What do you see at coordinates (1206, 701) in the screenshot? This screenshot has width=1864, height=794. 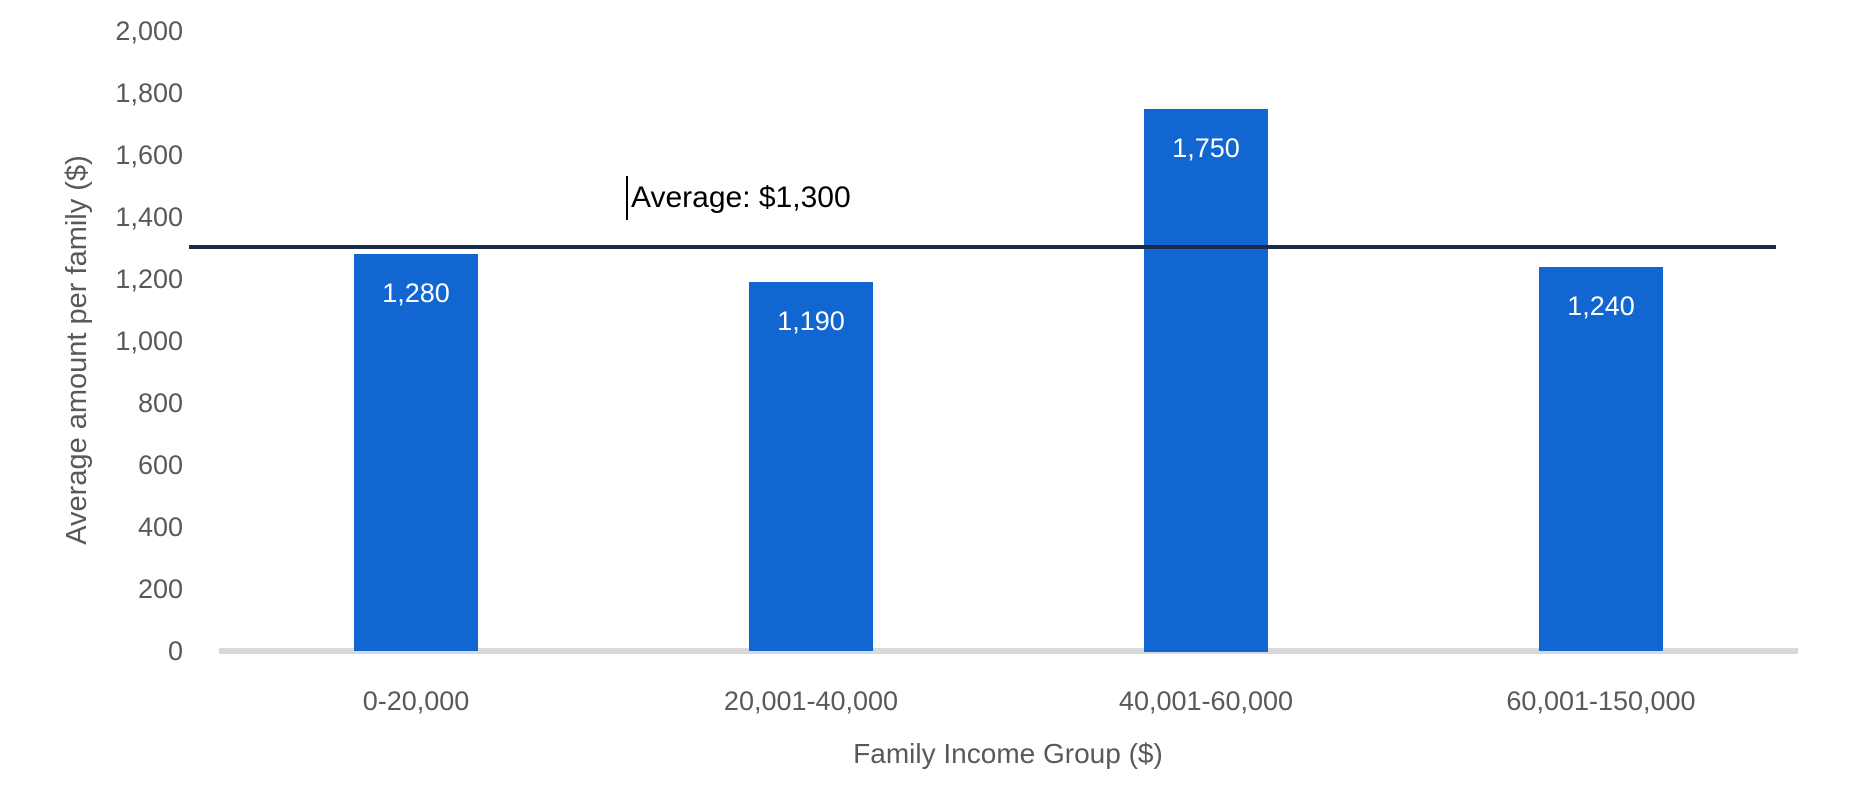 I see `category-label: 40,001-60,000` at bounding box center [1206, 701].